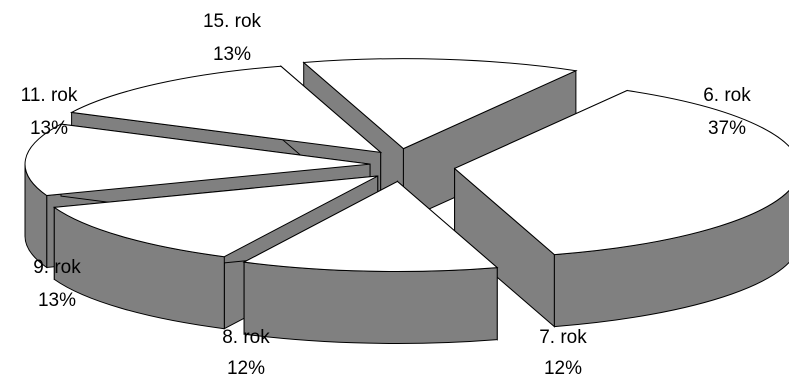  I want to click on slice-pct-7-rok: 12%, so click(563, 368).